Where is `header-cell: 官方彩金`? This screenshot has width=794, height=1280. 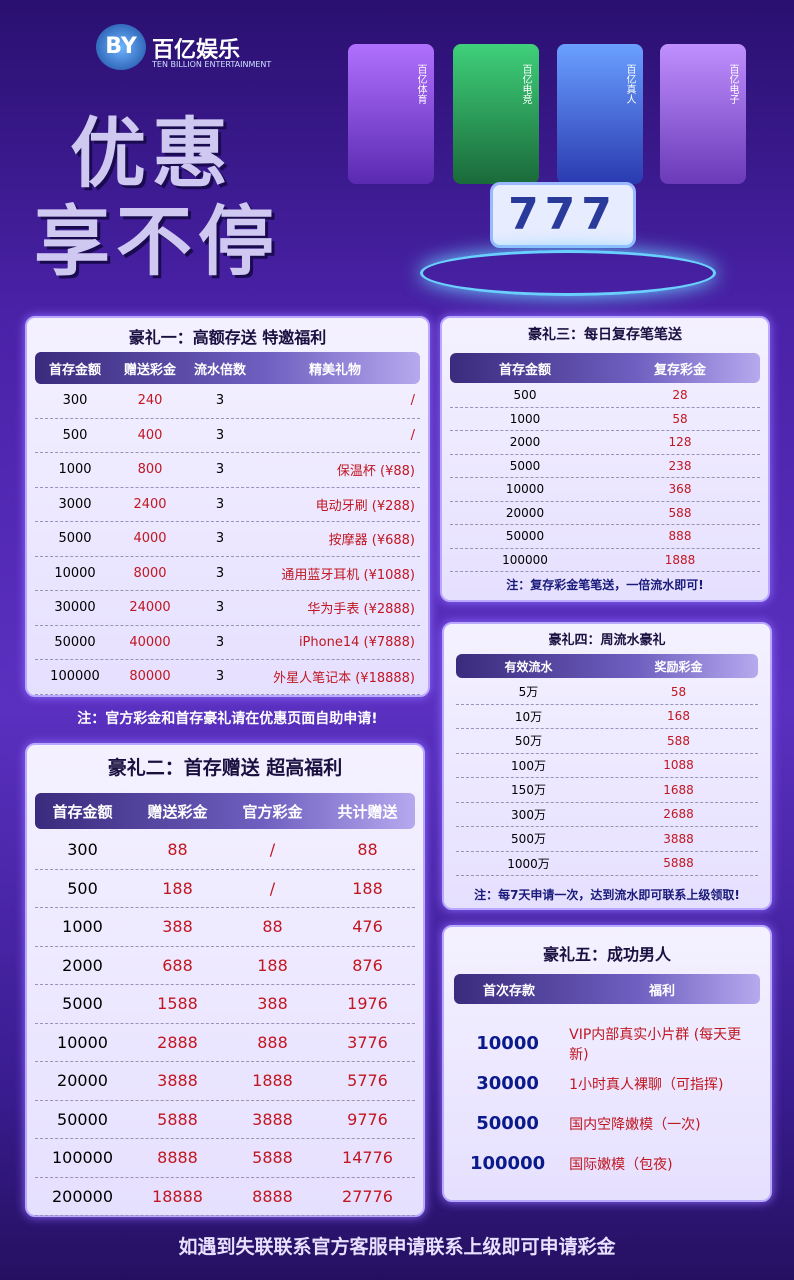
header-cell: 官方彩金 is located at coordinates (272, 811).